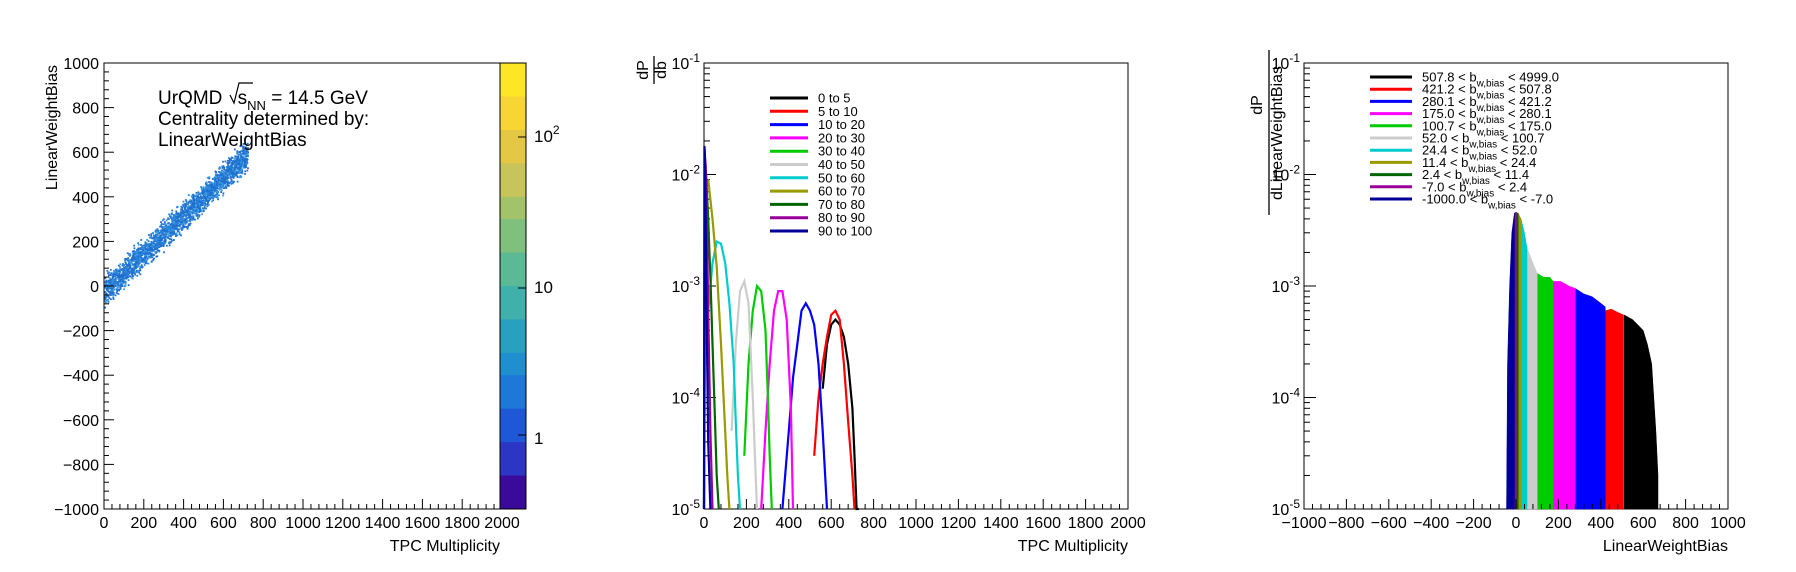  Describe the element at coordinates (263, 523) in the screenshot. I see `heatmap-xtick-label: 800` at that location.